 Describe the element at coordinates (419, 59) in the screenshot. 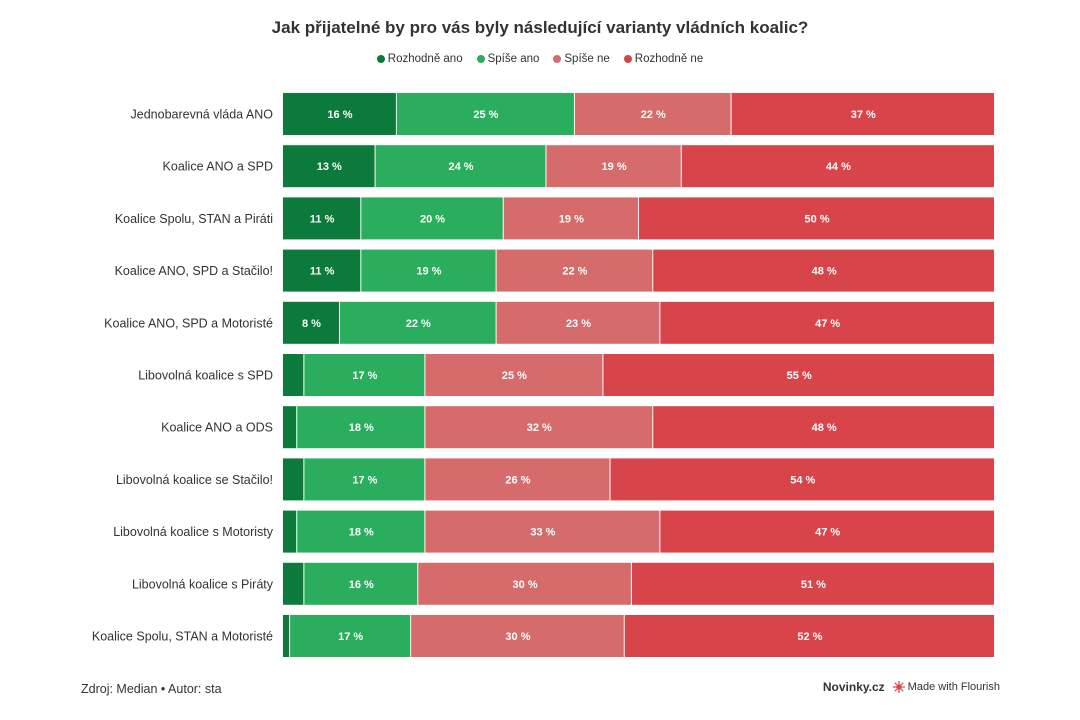

I see `legend-item-rozhodne-ano: Rozhodně ano` at that location.